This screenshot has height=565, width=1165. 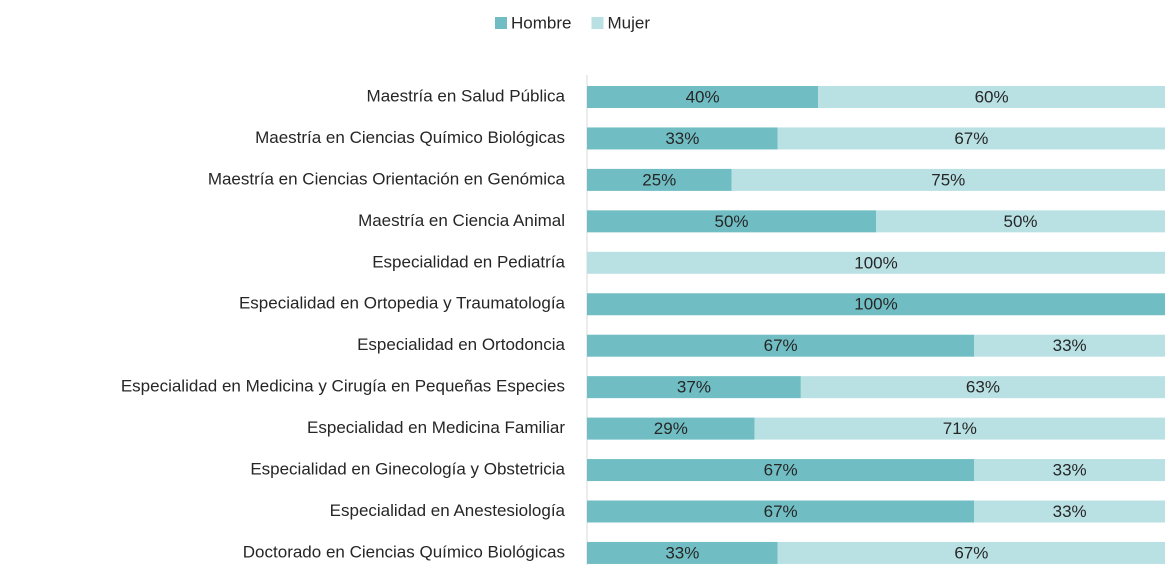 I want to click on category-label: Especialidad en Pediatría, so click(x=468, y=261).